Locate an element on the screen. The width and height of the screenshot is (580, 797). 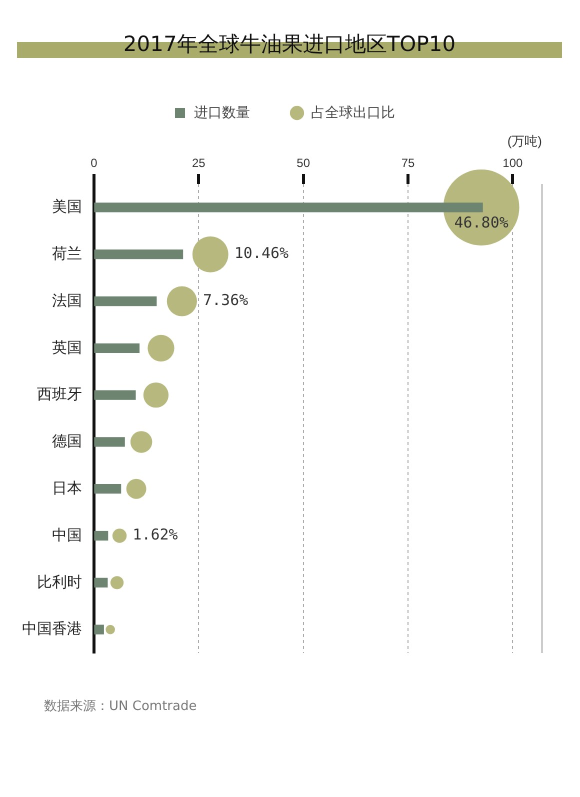
y-tick-label: 日本 is located at coordinates (67, 488).